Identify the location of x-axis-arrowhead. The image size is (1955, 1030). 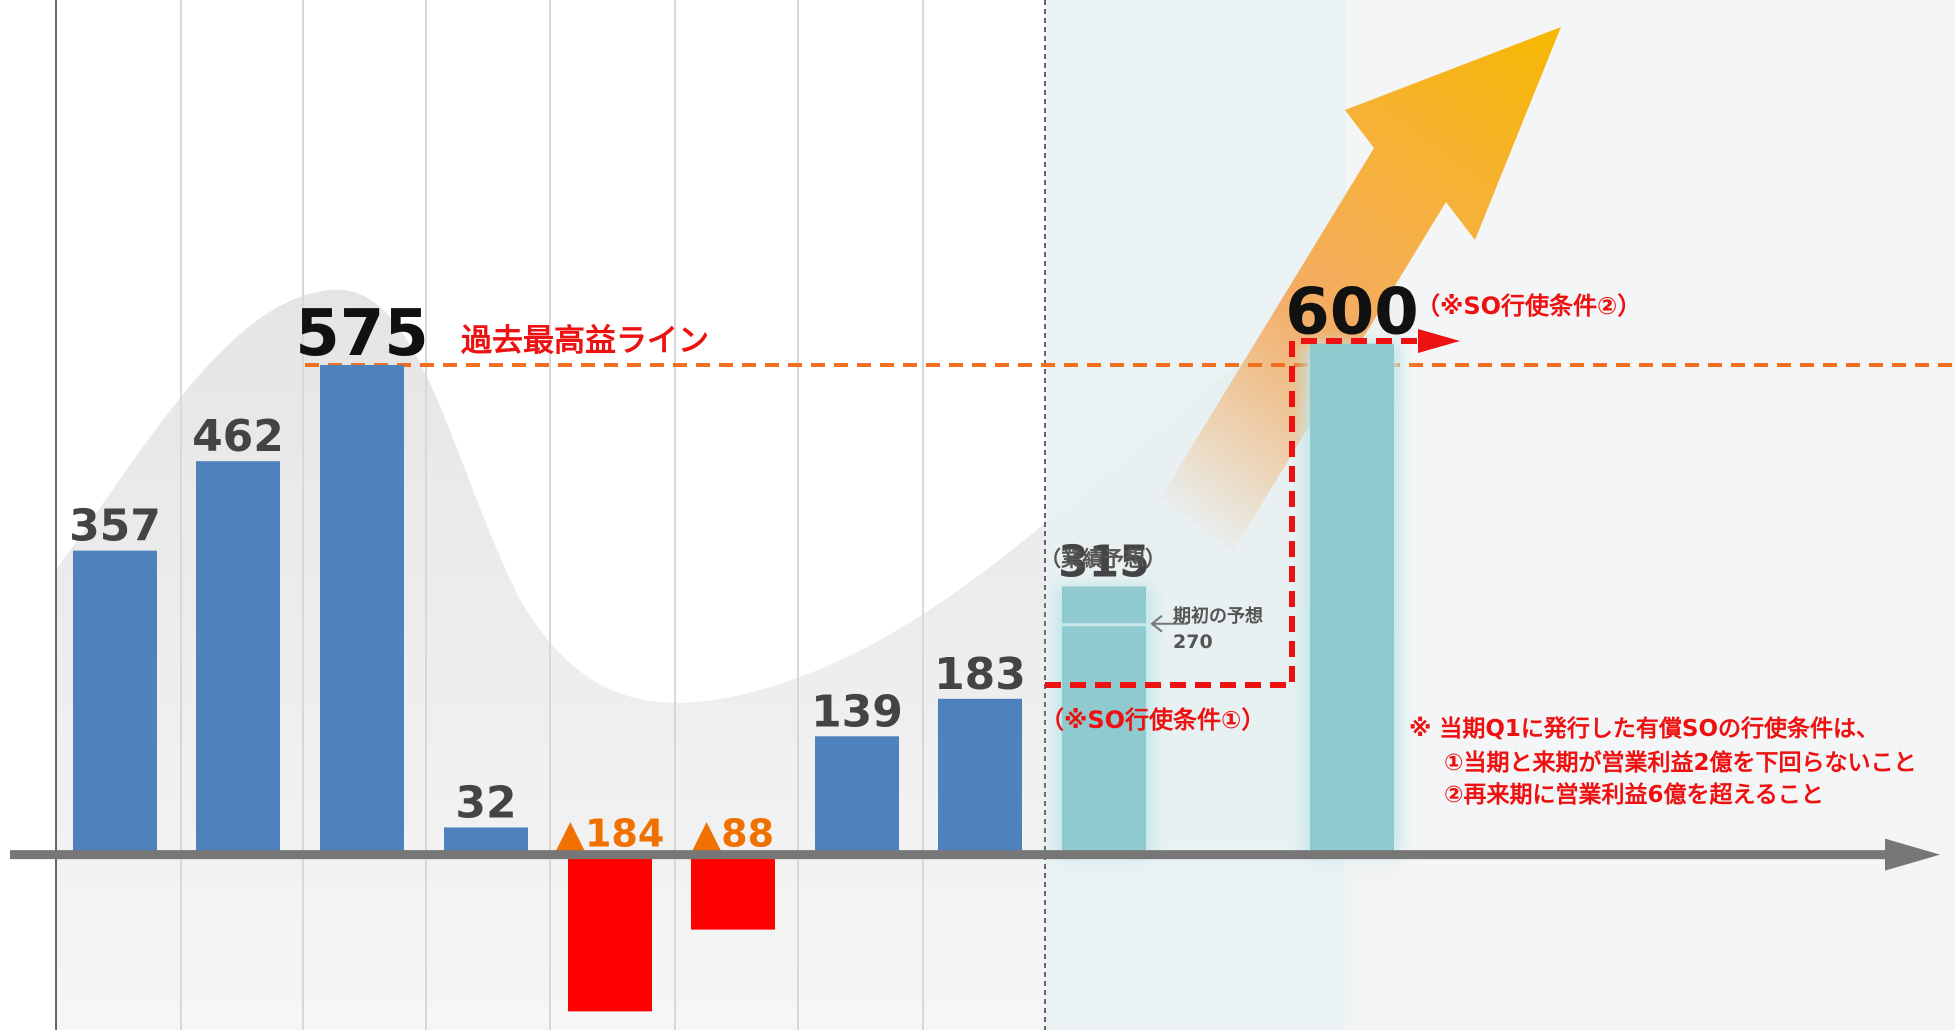
(1912, 854).